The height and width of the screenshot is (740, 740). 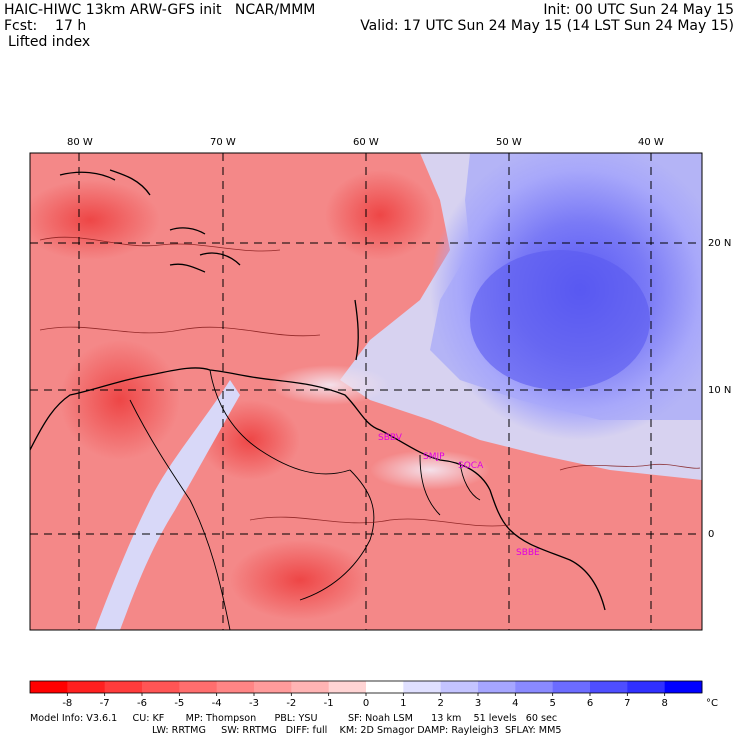 I want to click on colorbar-tick-label: -7, so click(x=105, y=703).